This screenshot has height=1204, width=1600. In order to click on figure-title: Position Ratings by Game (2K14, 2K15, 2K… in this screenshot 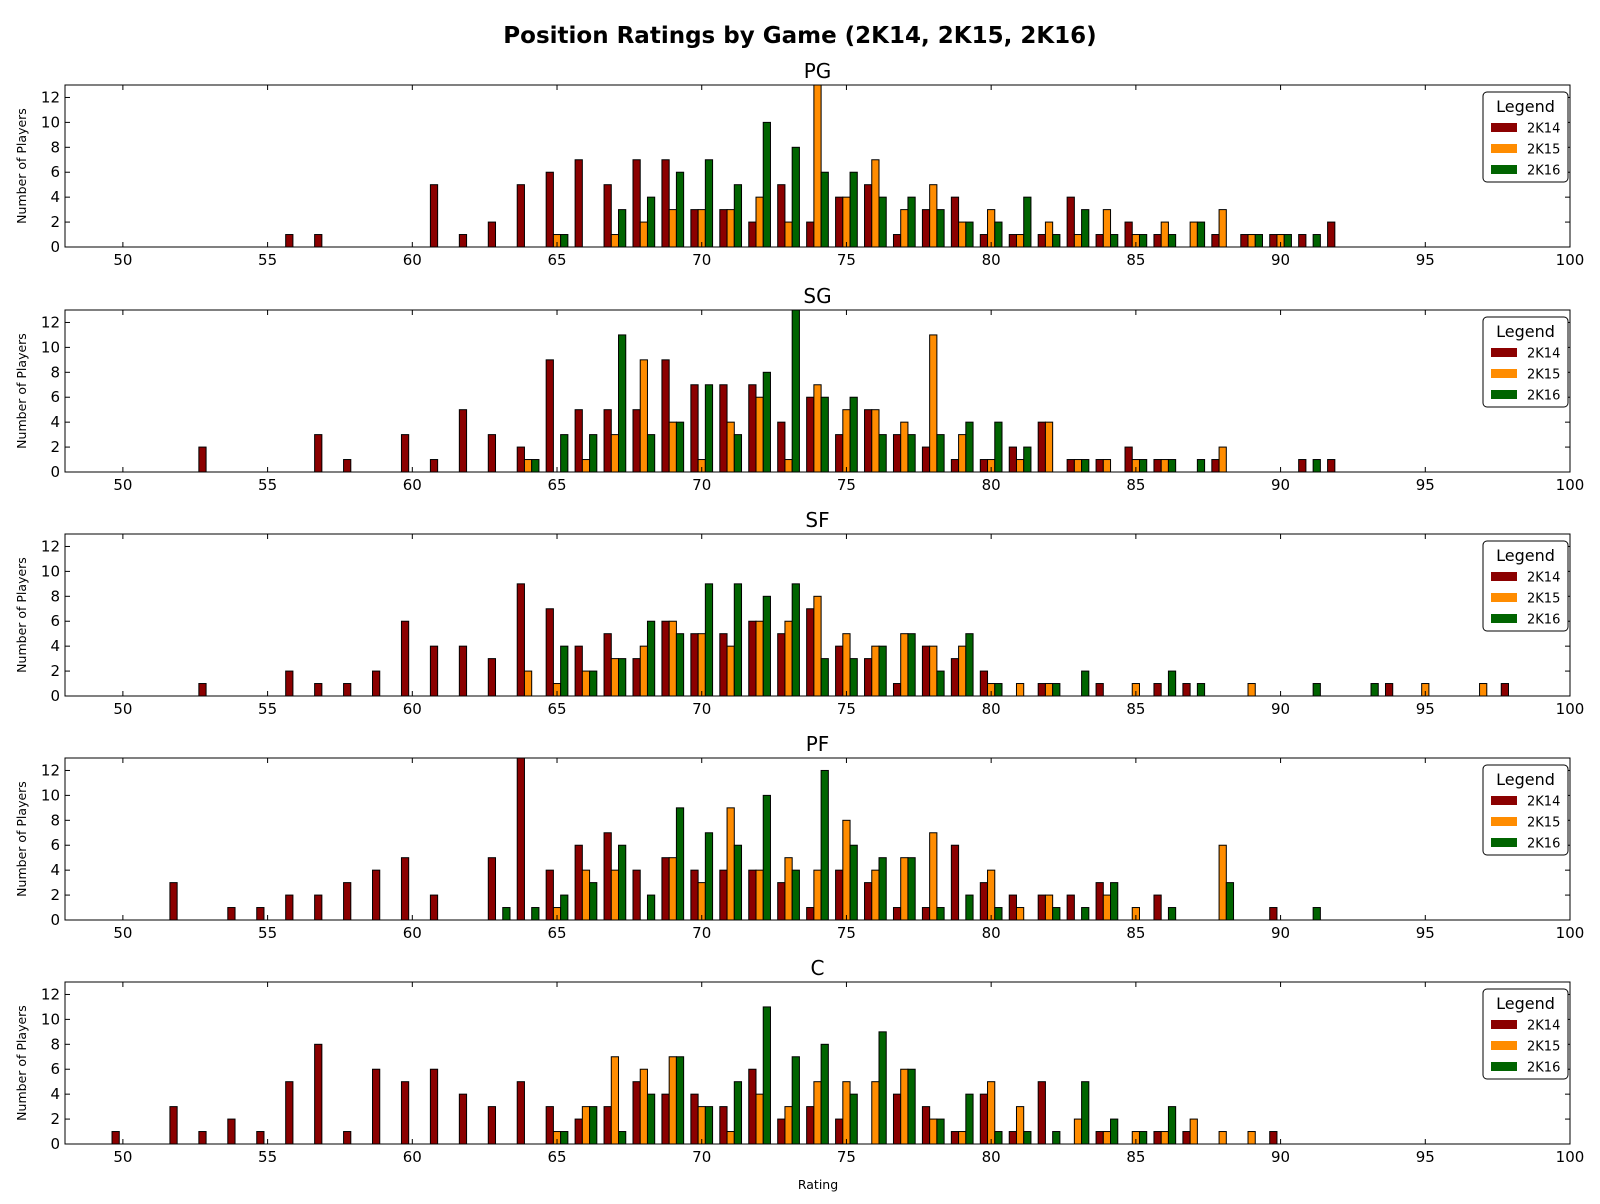, I will do `click(799, 36)`.